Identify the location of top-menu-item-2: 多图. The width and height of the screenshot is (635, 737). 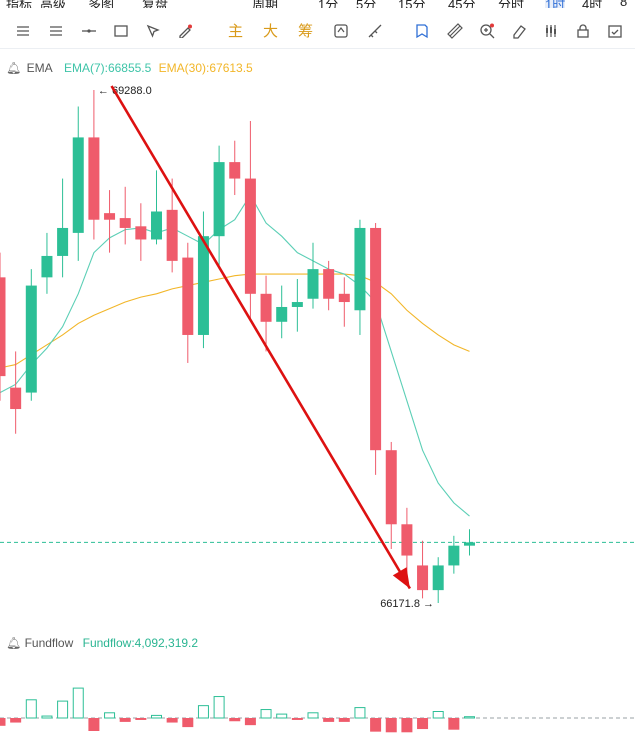
(101, 4).